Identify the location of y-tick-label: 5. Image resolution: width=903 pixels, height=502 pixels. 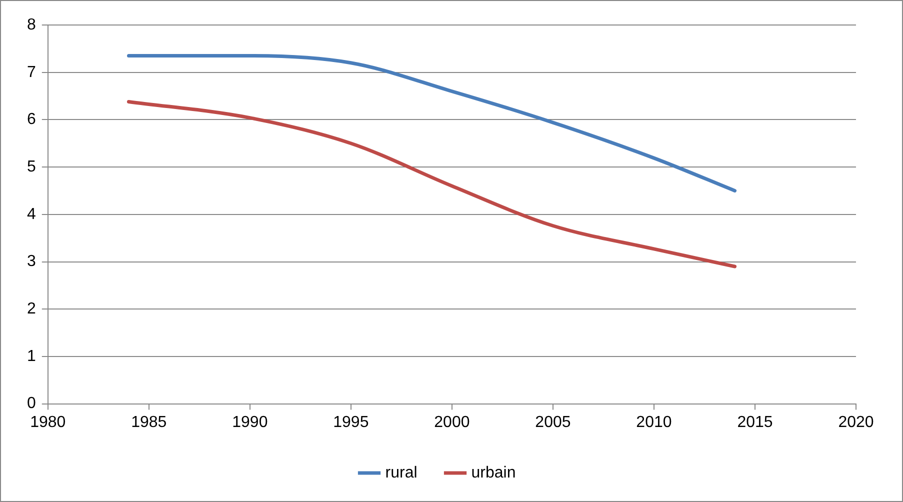
(31, 167).